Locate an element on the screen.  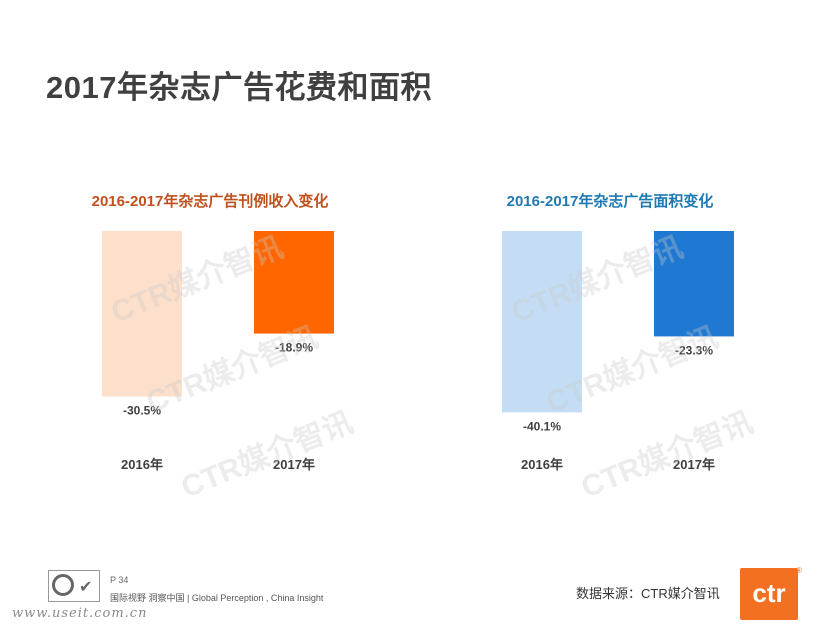
certification-seal-icon is located at coordinates (63, 585).